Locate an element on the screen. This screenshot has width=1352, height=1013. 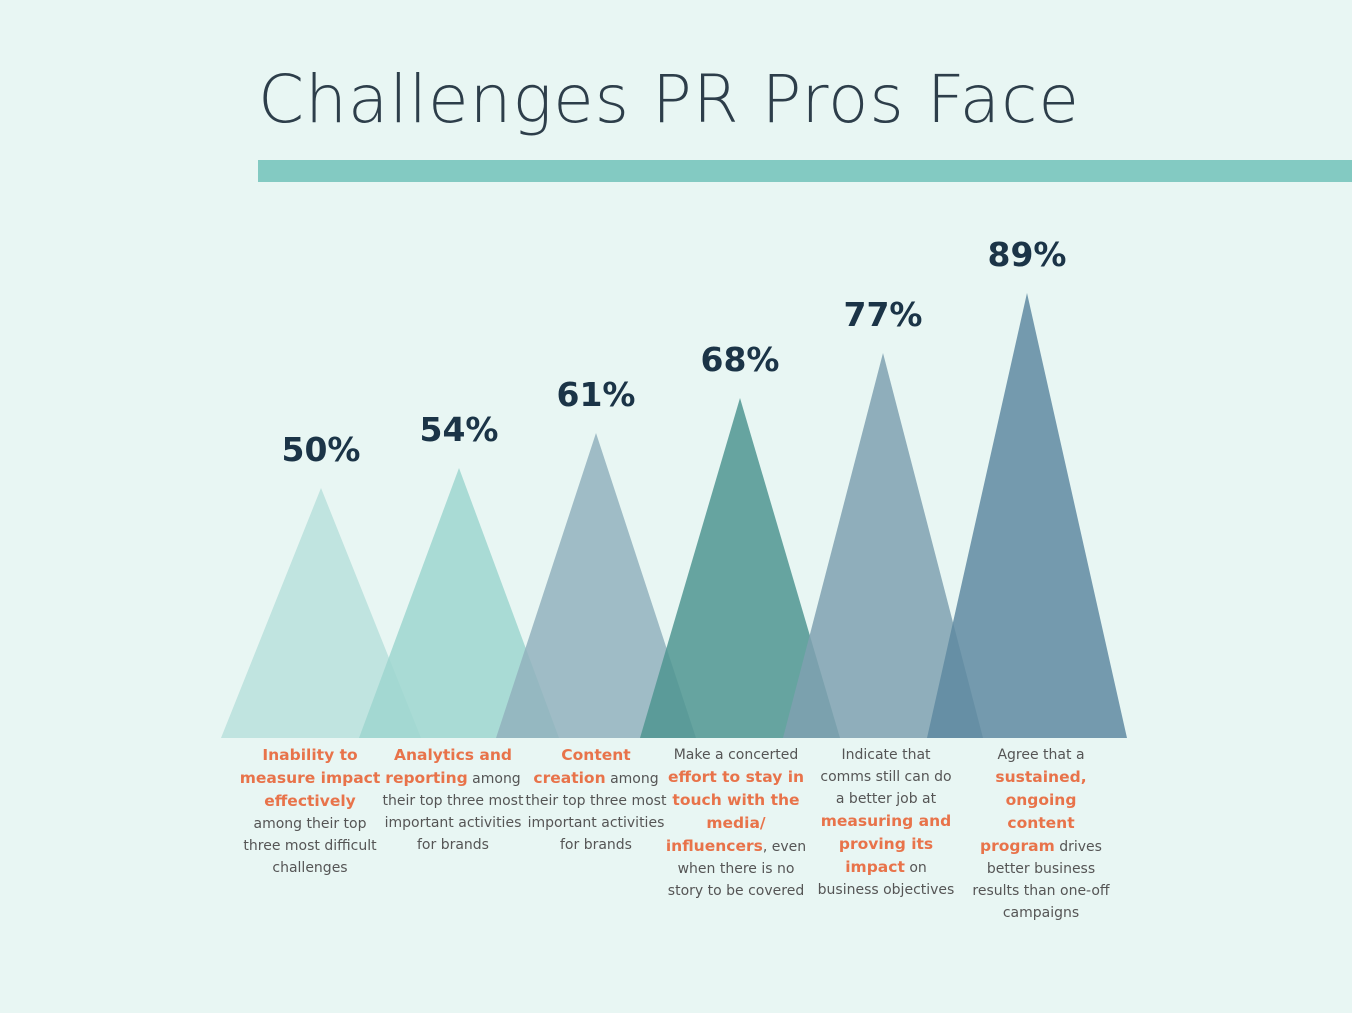
highlight-text: sustained, ongoing content program is located at coordinates (1033, 811).